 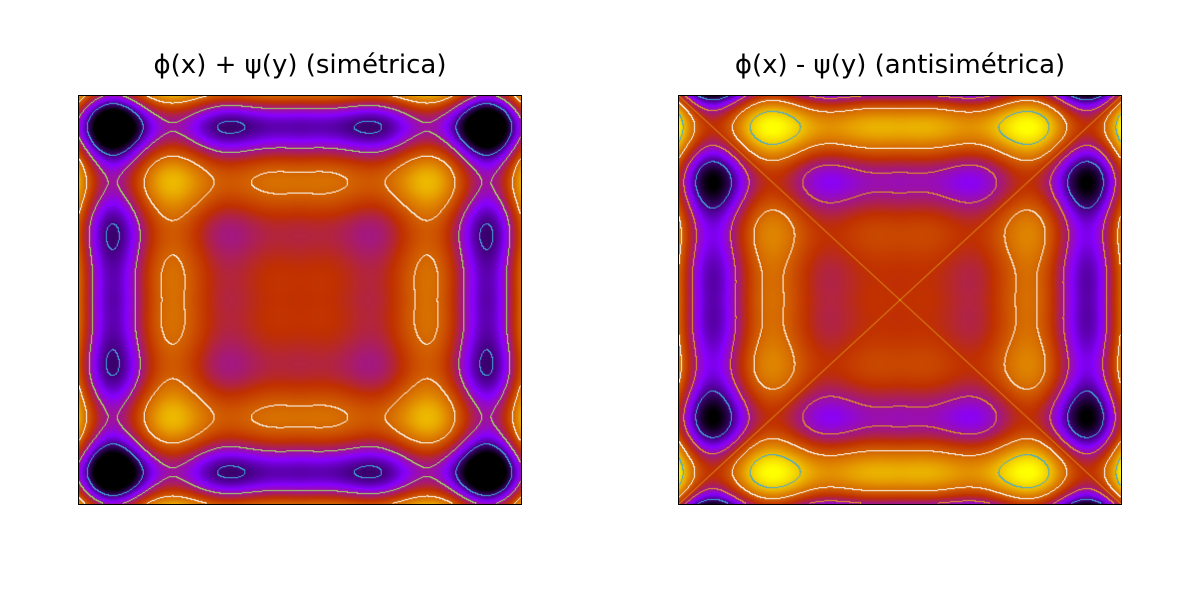 What do you see at coordinates (900, 65) in the screenshot?
I see `chart-title-antisymmetric: ϕ(x) - ψ(y) (antisimétrica)` at bounding box center [900, 65].